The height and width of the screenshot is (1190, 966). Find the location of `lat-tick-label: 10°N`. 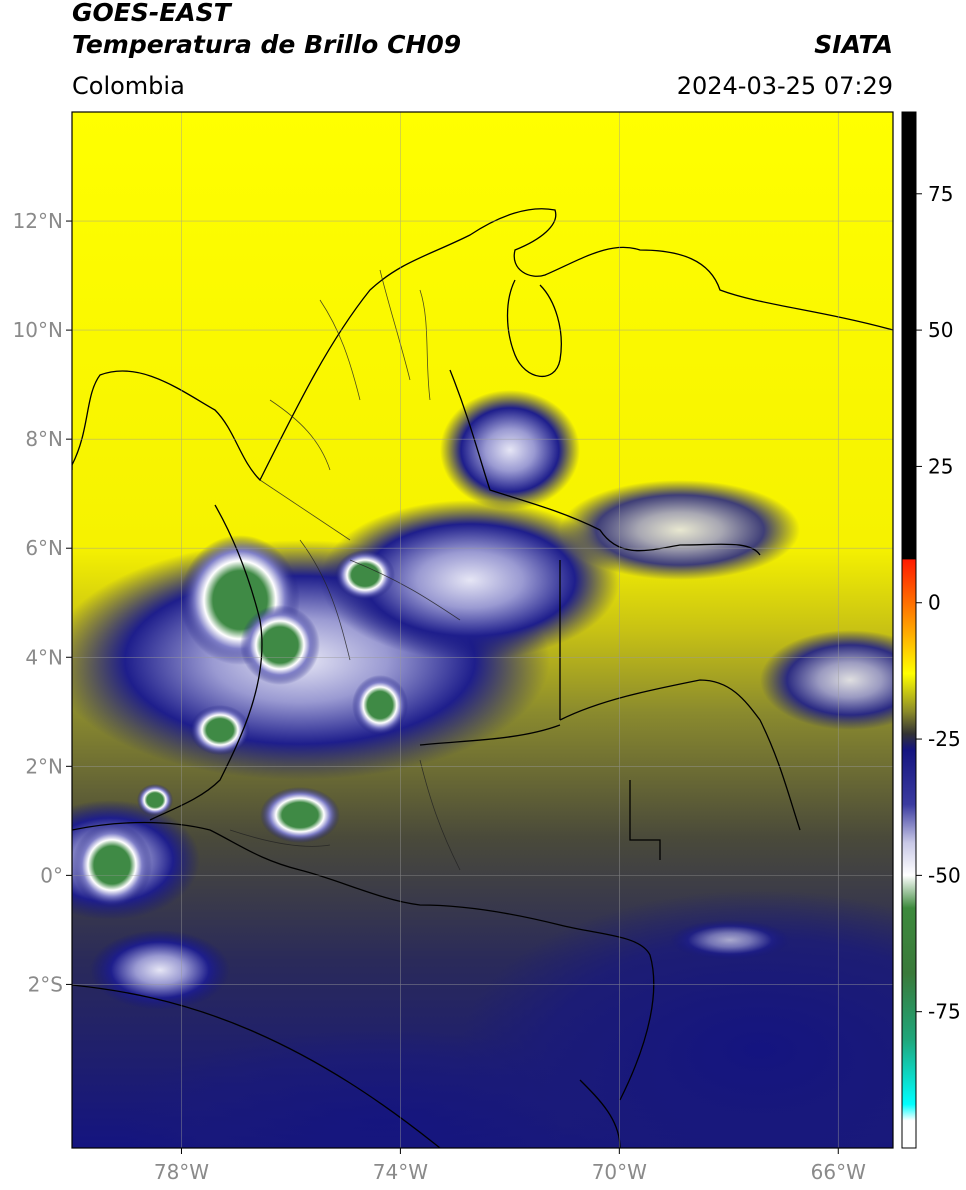

lat-tick-label: 10°N is located at coordinates (38, 330).